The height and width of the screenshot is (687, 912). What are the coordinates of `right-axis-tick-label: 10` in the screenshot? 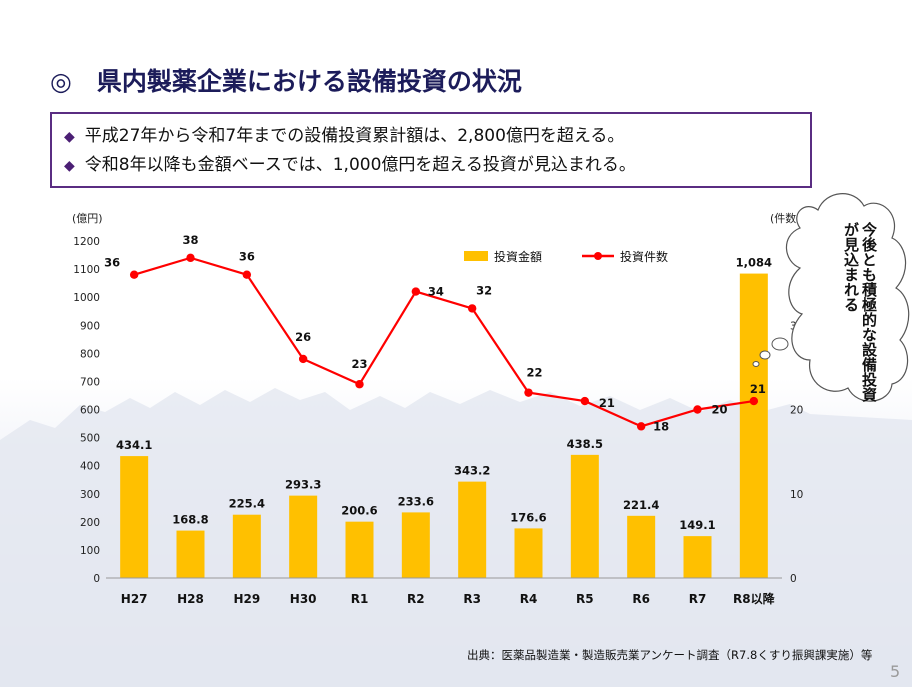 It's located at (796, 495).